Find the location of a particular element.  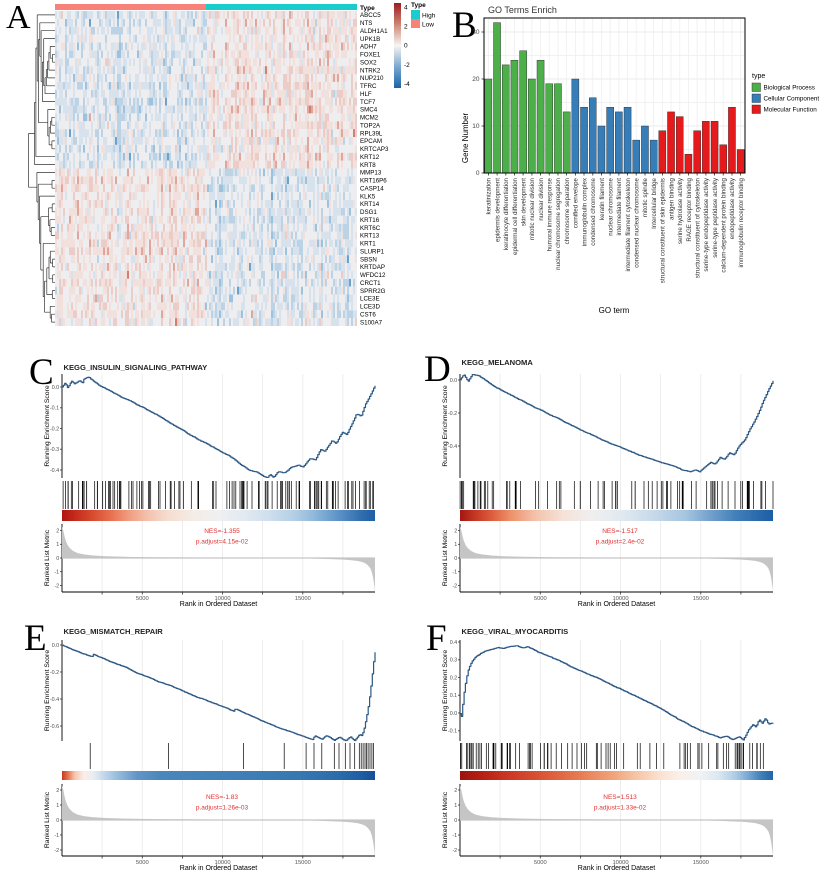

svg-text: -0.3 is located at coordinates (54, 450).